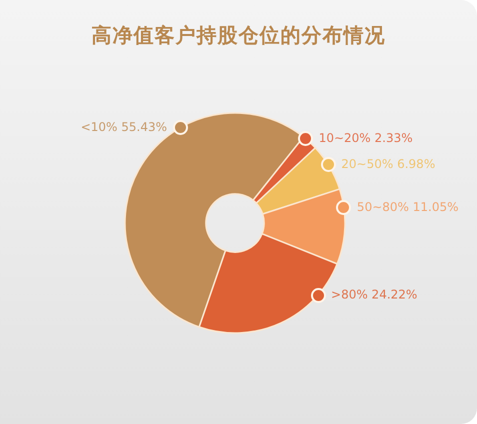 Image resolution: width=477 pixels, height=424 pixels. I want to click on legend-label: 10~20% 2.33%, so click(365, 137).